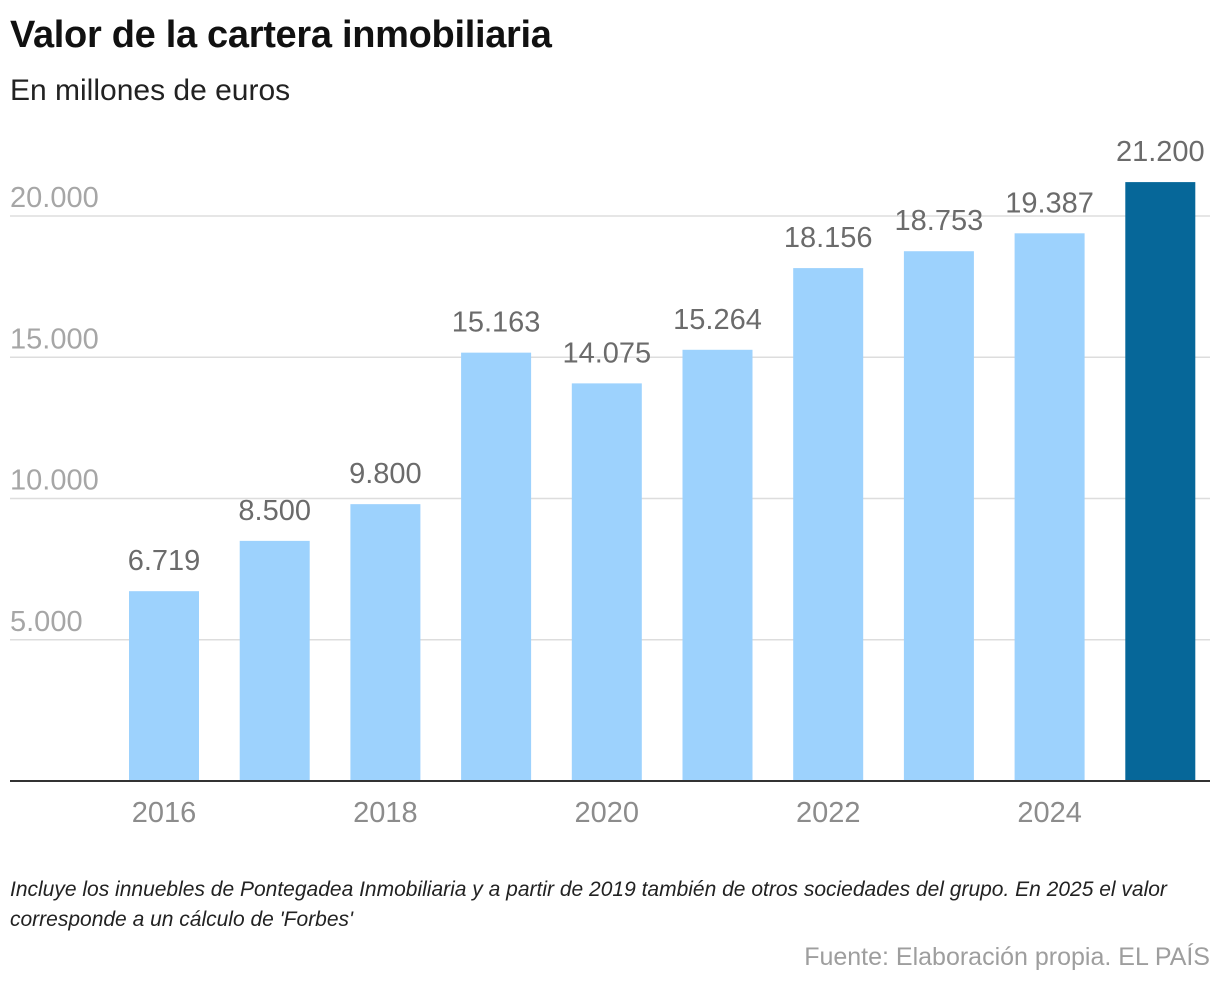 The height and width of the screenshot is (988, 1220). I want to click on bar-value-label: 14.075, so click(606, 353).